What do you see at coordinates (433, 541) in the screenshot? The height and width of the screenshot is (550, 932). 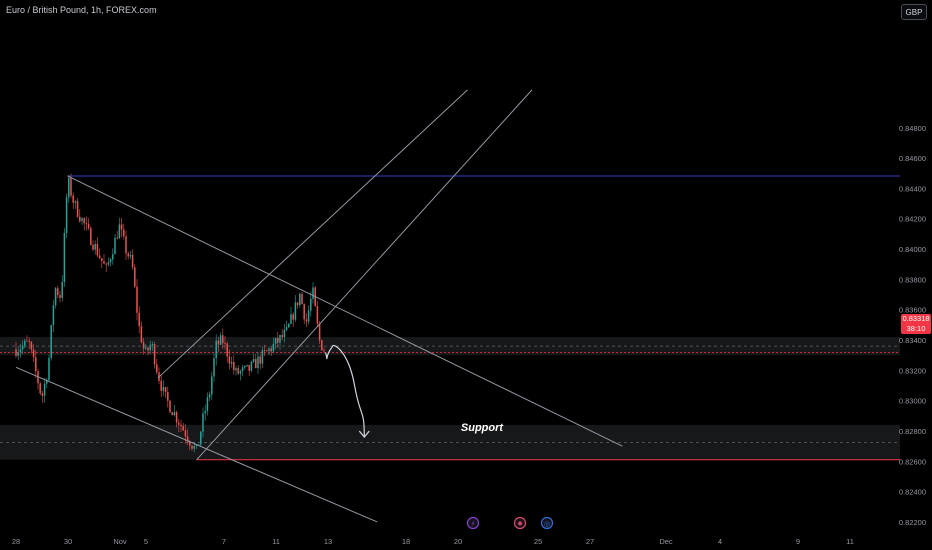 I see `time-axis: 28 30 Nov 5 7 11 13 18 20 25 27 Dec 4 9 11` at bounding box center [433, 541].